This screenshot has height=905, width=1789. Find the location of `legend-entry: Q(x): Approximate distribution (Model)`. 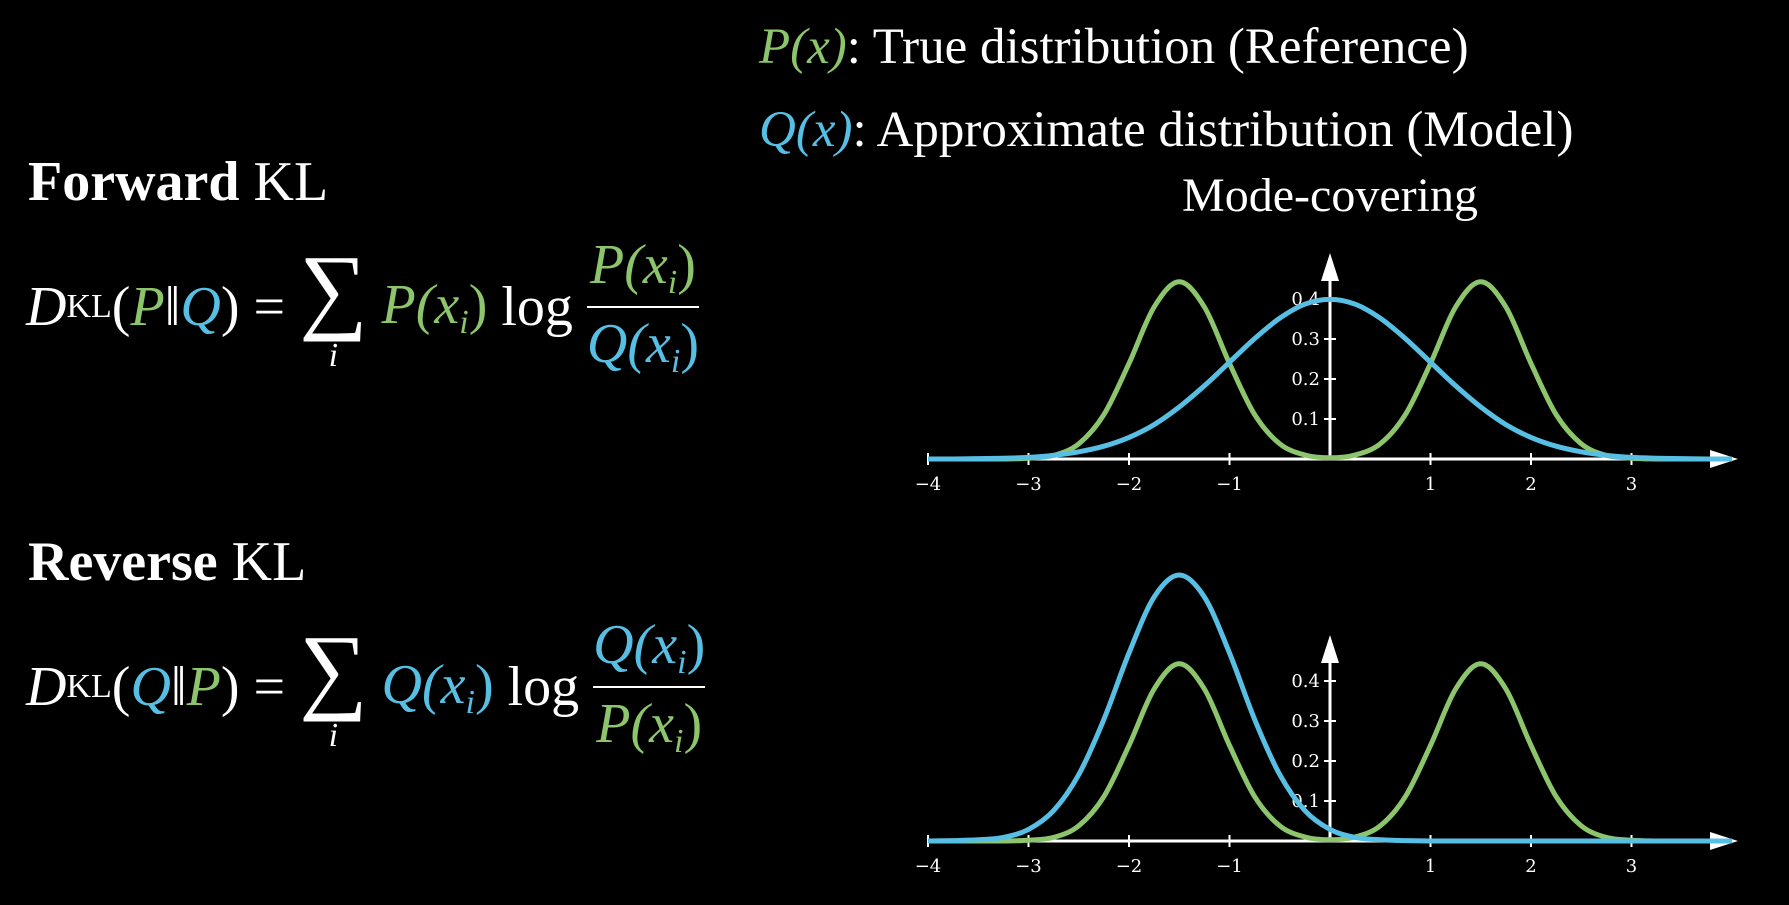

legend-entry: Q(x): Approximate distribution (Model) is located at coordinates (1166, 130).